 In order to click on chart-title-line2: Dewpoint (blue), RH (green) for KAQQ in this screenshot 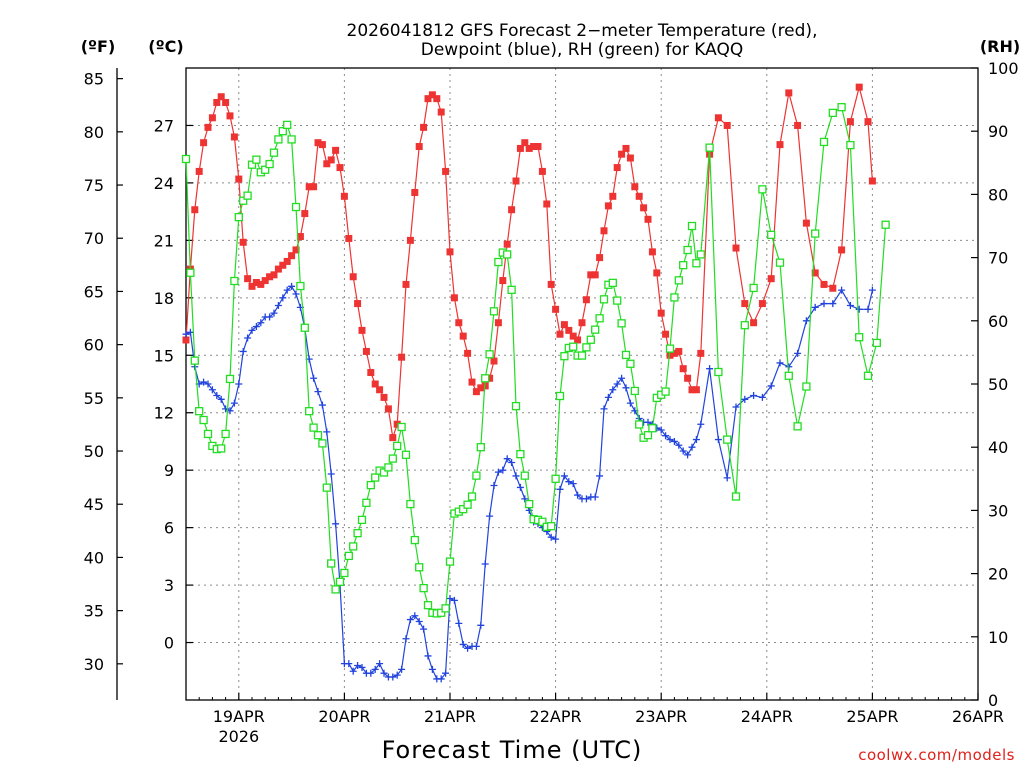, I will do `click(582, 50)`.